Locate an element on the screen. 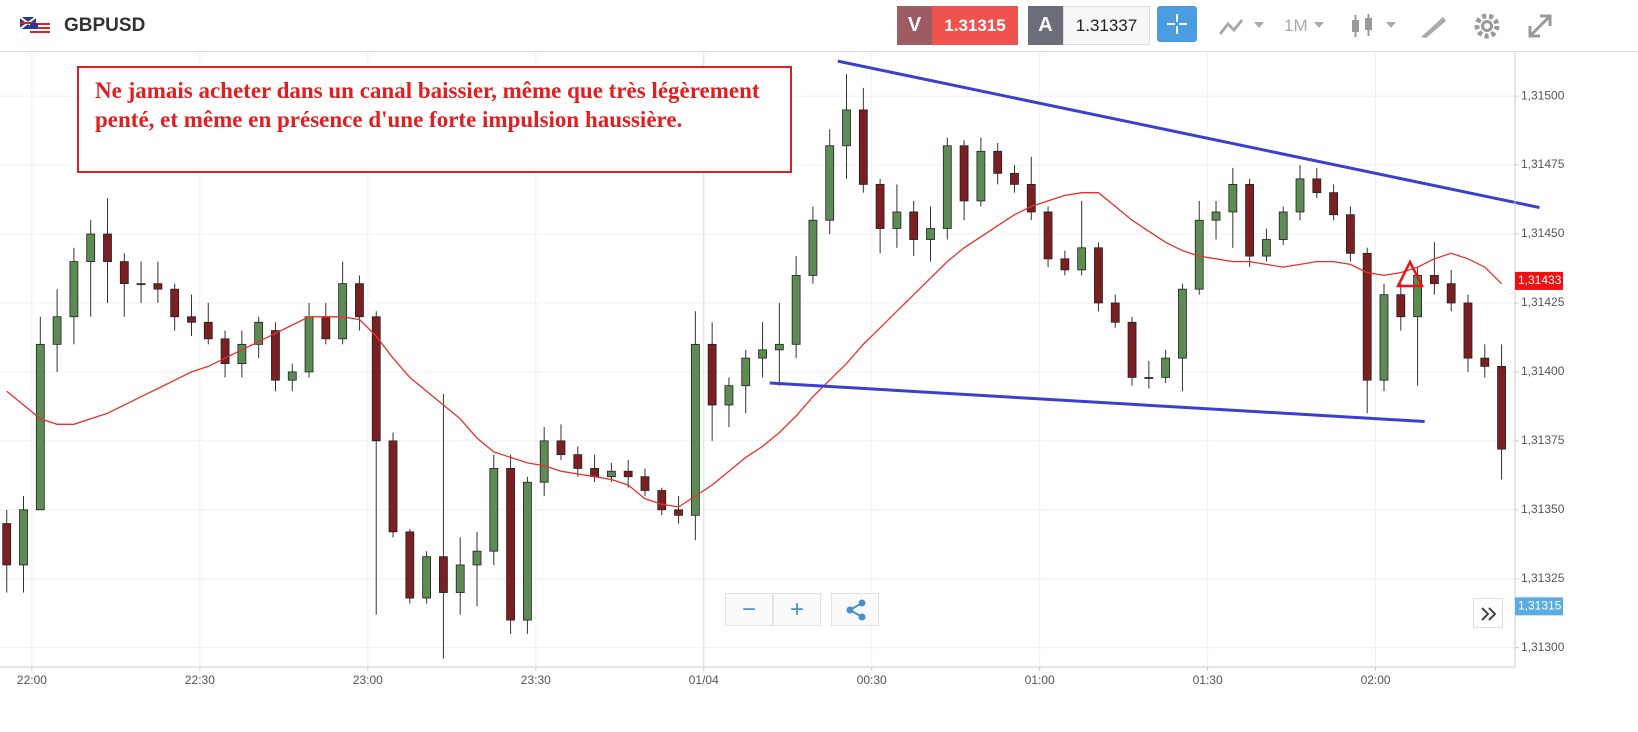  y-tick-label: 1,31300 is located at coordinates (1543, 647).